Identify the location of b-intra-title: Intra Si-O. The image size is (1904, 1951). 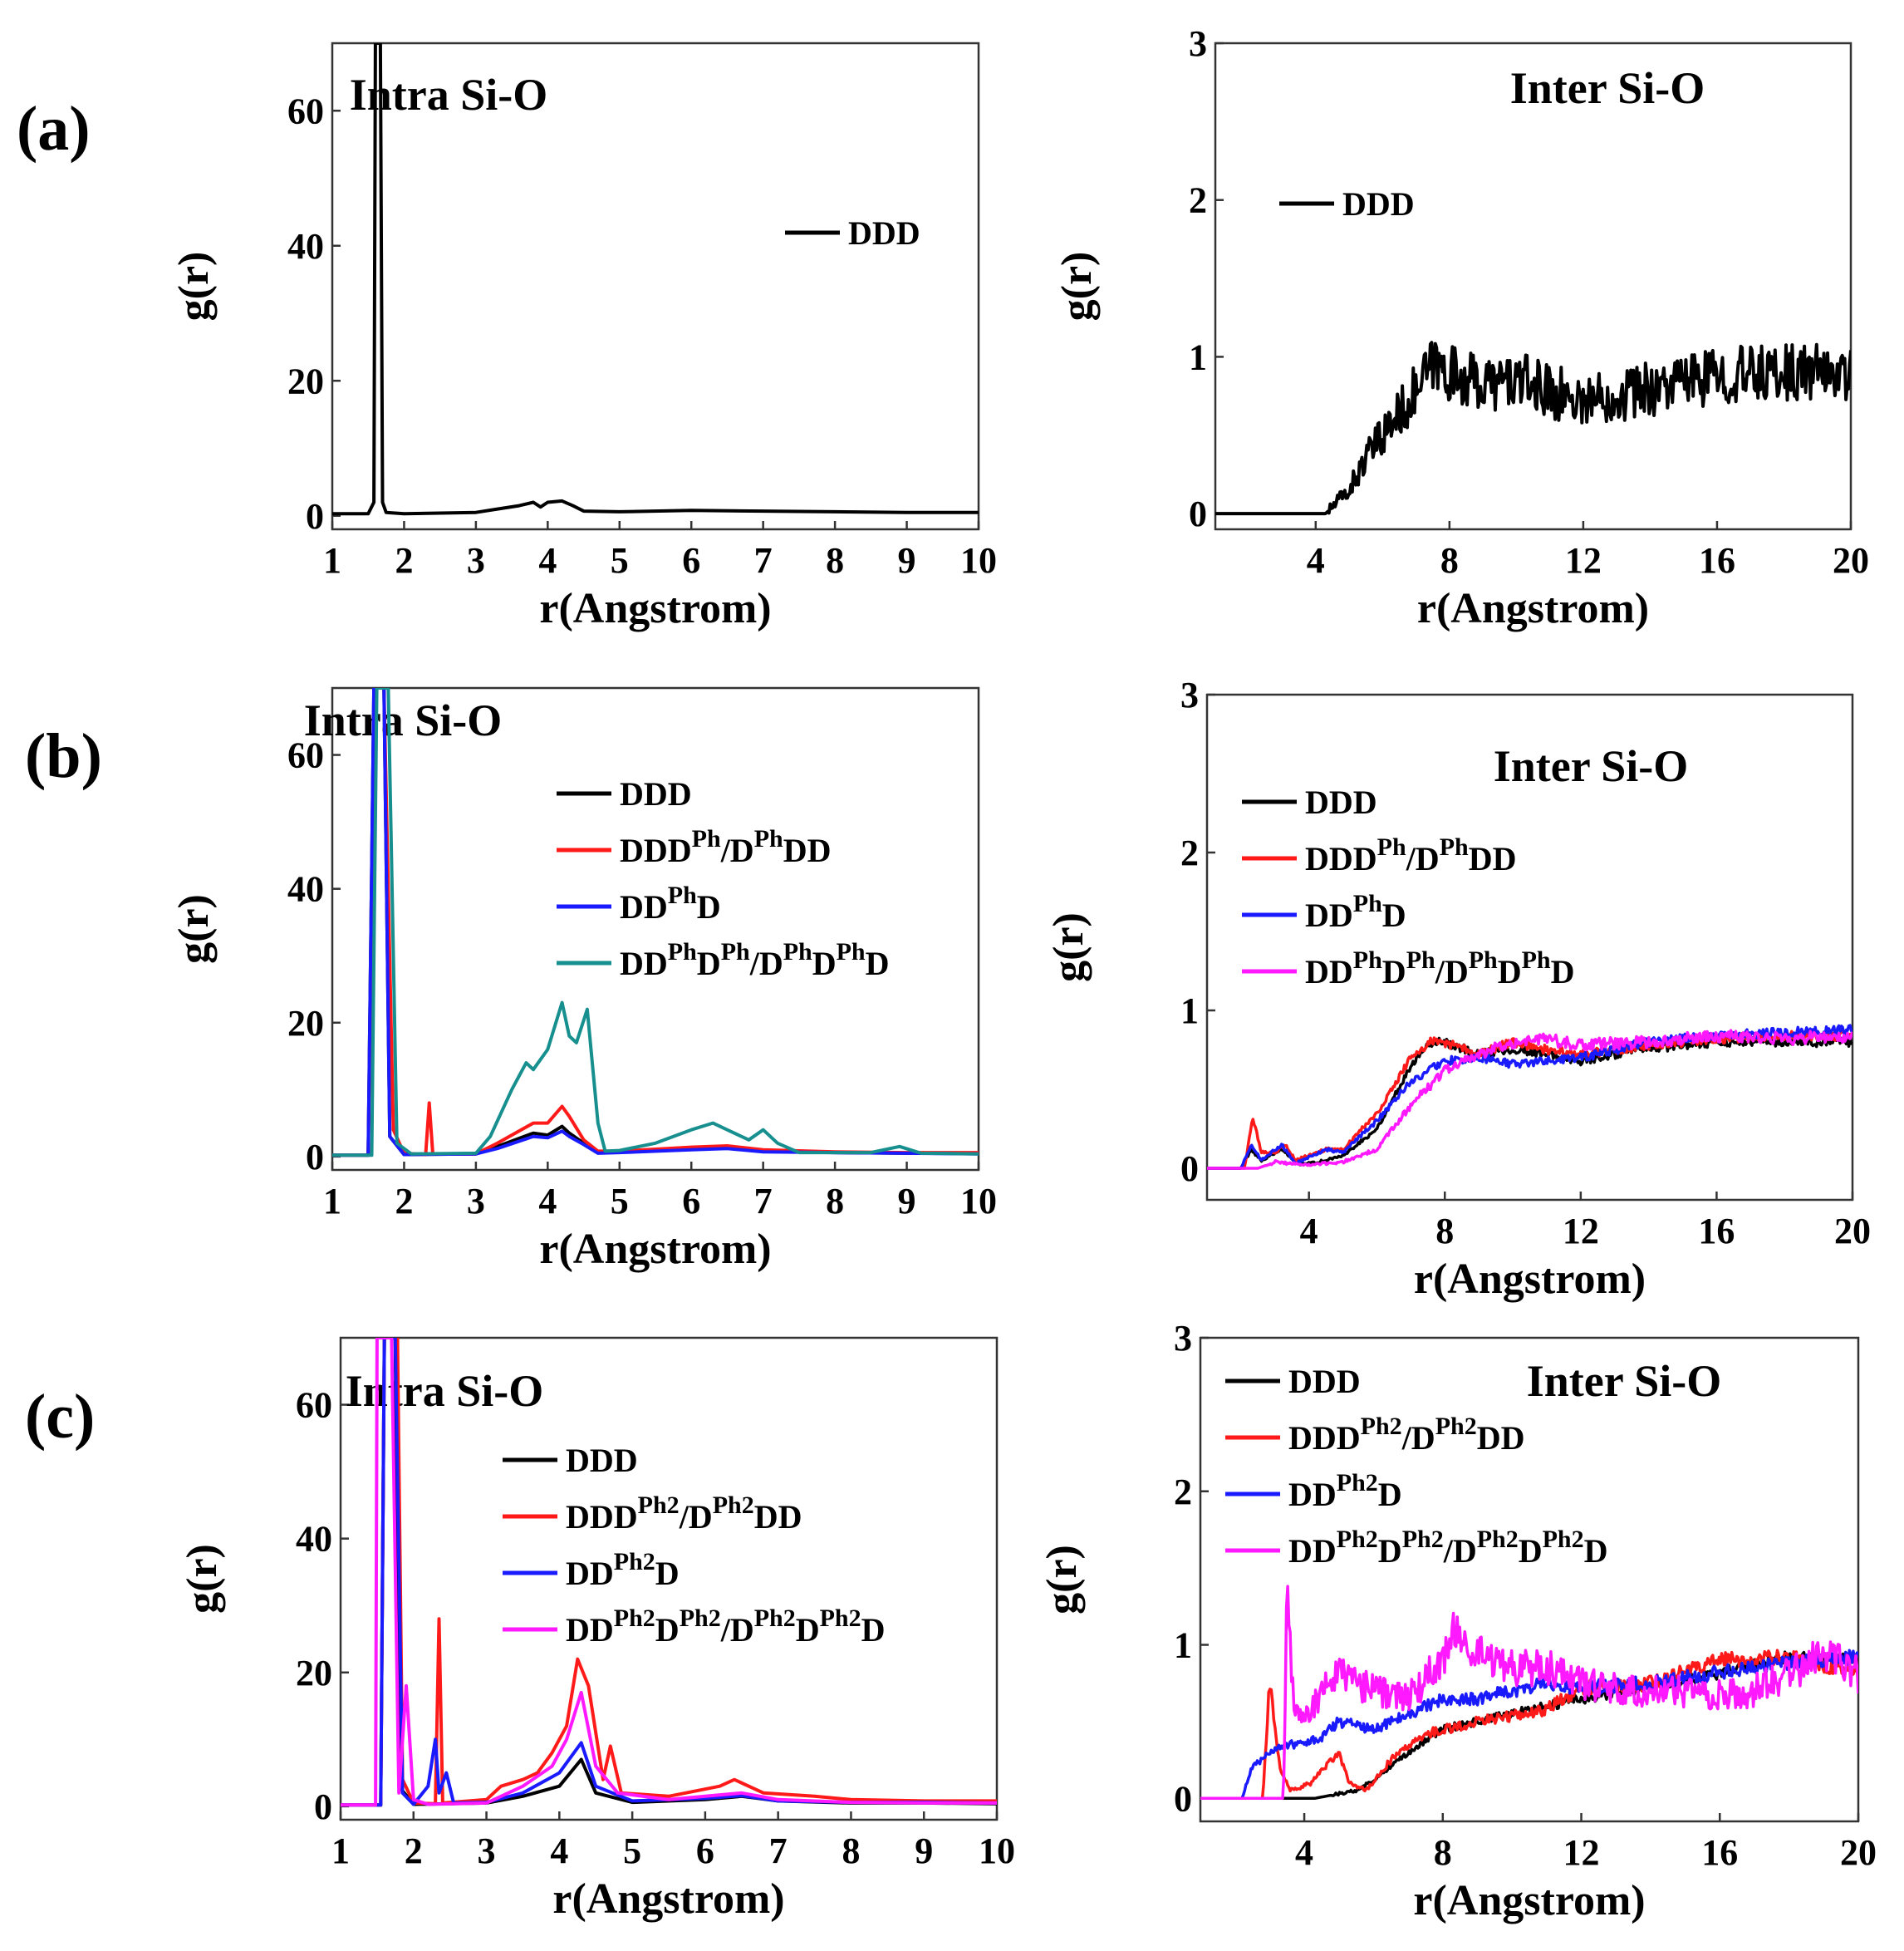
(403, 720).